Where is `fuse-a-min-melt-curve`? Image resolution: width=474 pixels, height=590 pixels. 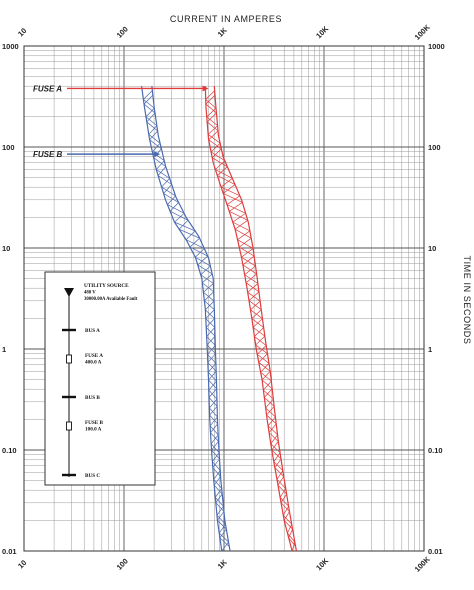 fuse-a-min-melt-curve is located at coordinates (248, 319).